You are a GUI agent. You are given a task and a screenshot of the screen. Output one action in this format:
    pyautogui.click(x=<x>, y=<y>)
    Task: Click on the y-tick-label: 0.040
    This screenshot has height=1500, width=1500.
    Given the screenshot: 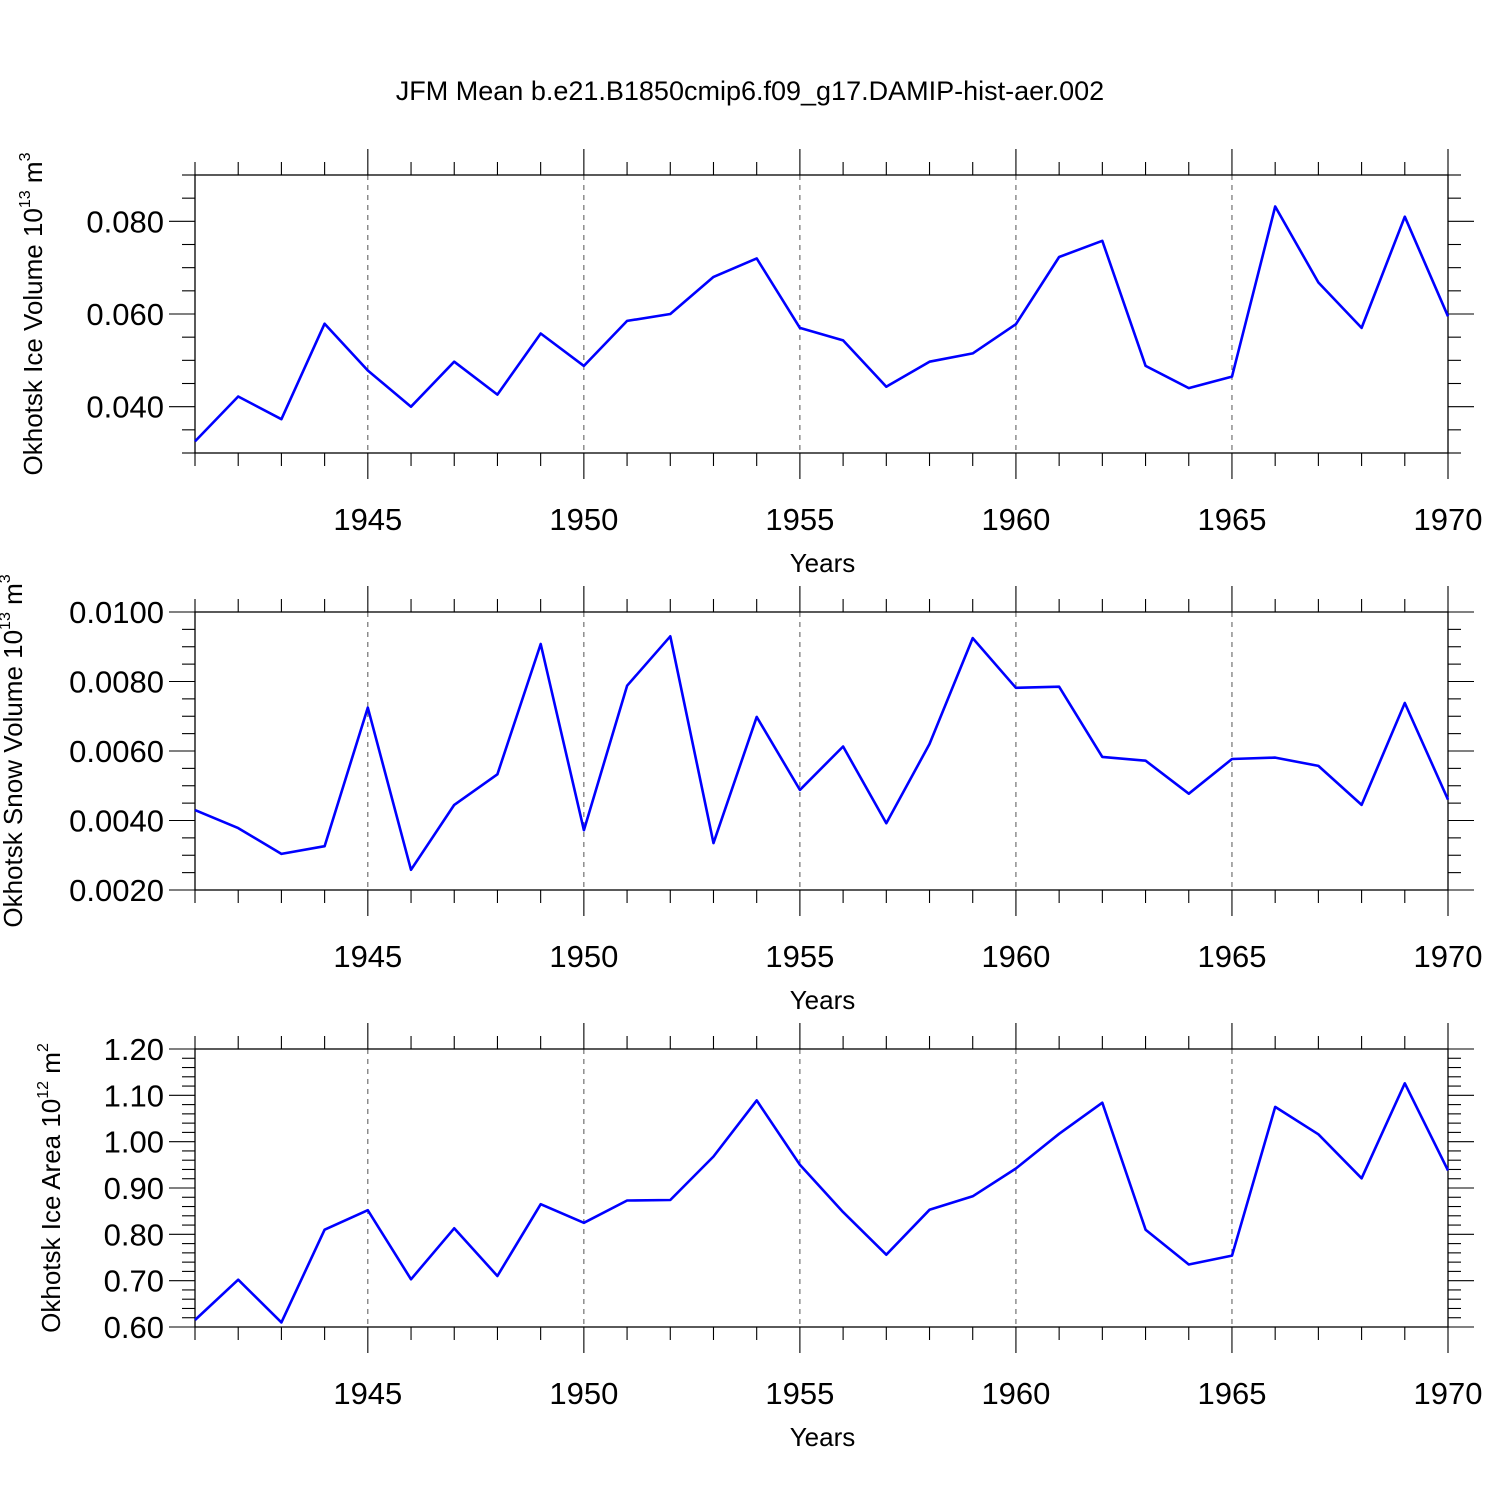 What is the action you would take?
    pyautogui.click(x=125, y=407)
    